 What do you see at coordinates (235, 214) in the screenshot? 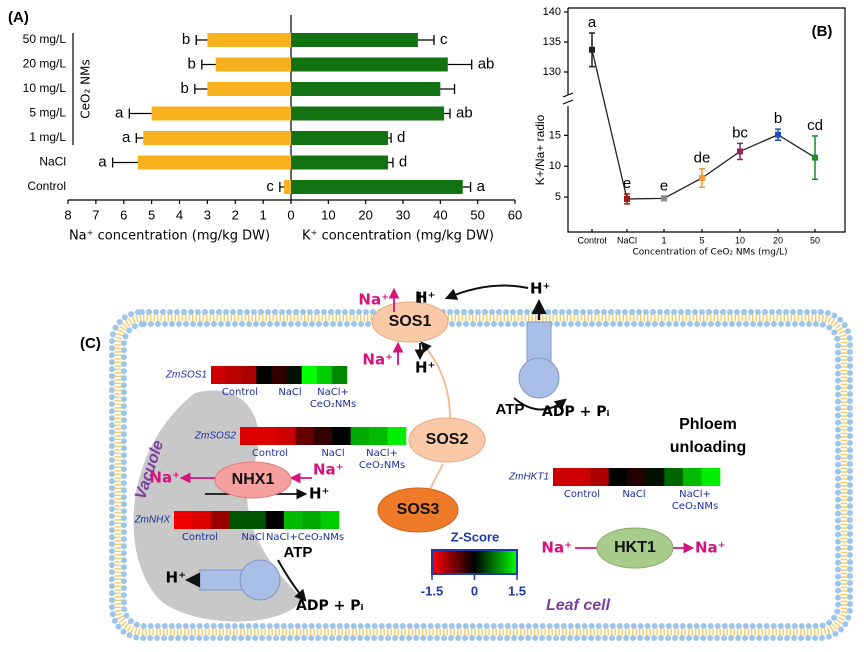
I see `x-tick-label: 2` at bounding box center [235, 214].